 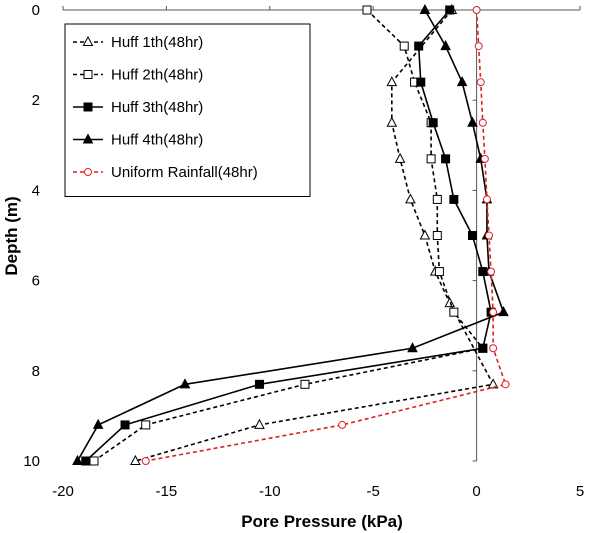 I want to click on legend-item-4: Huff 4th(48hr), so click(x=138, y=140).